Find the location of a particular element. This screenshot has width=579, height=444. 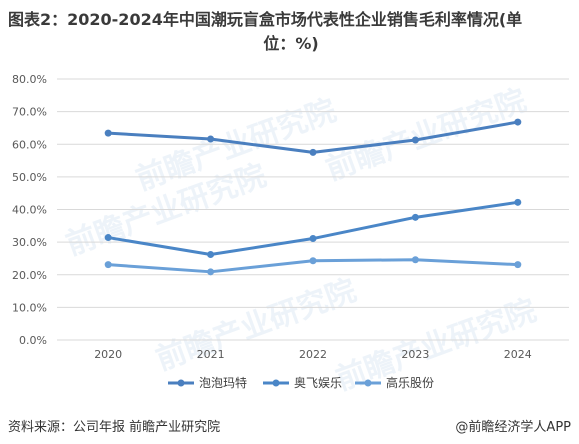

x-tick-label: 2023 is located at coordinates (415, 354).